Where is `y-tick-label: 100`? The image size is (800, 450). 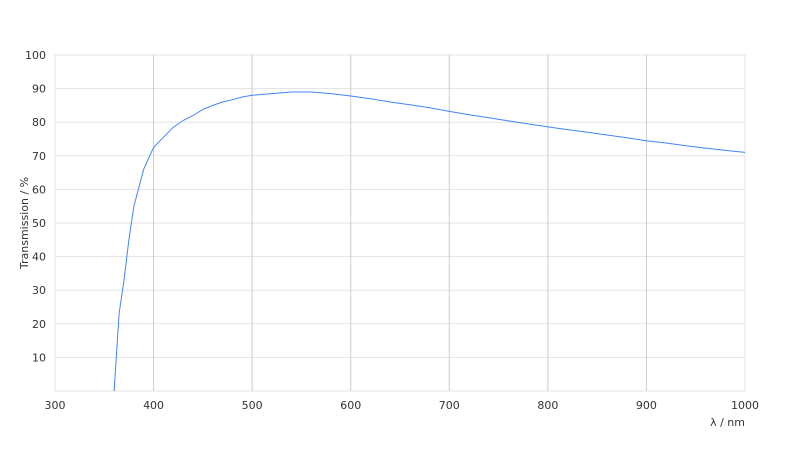 y-tick-label: 100 is located at coordinates (35, 55).